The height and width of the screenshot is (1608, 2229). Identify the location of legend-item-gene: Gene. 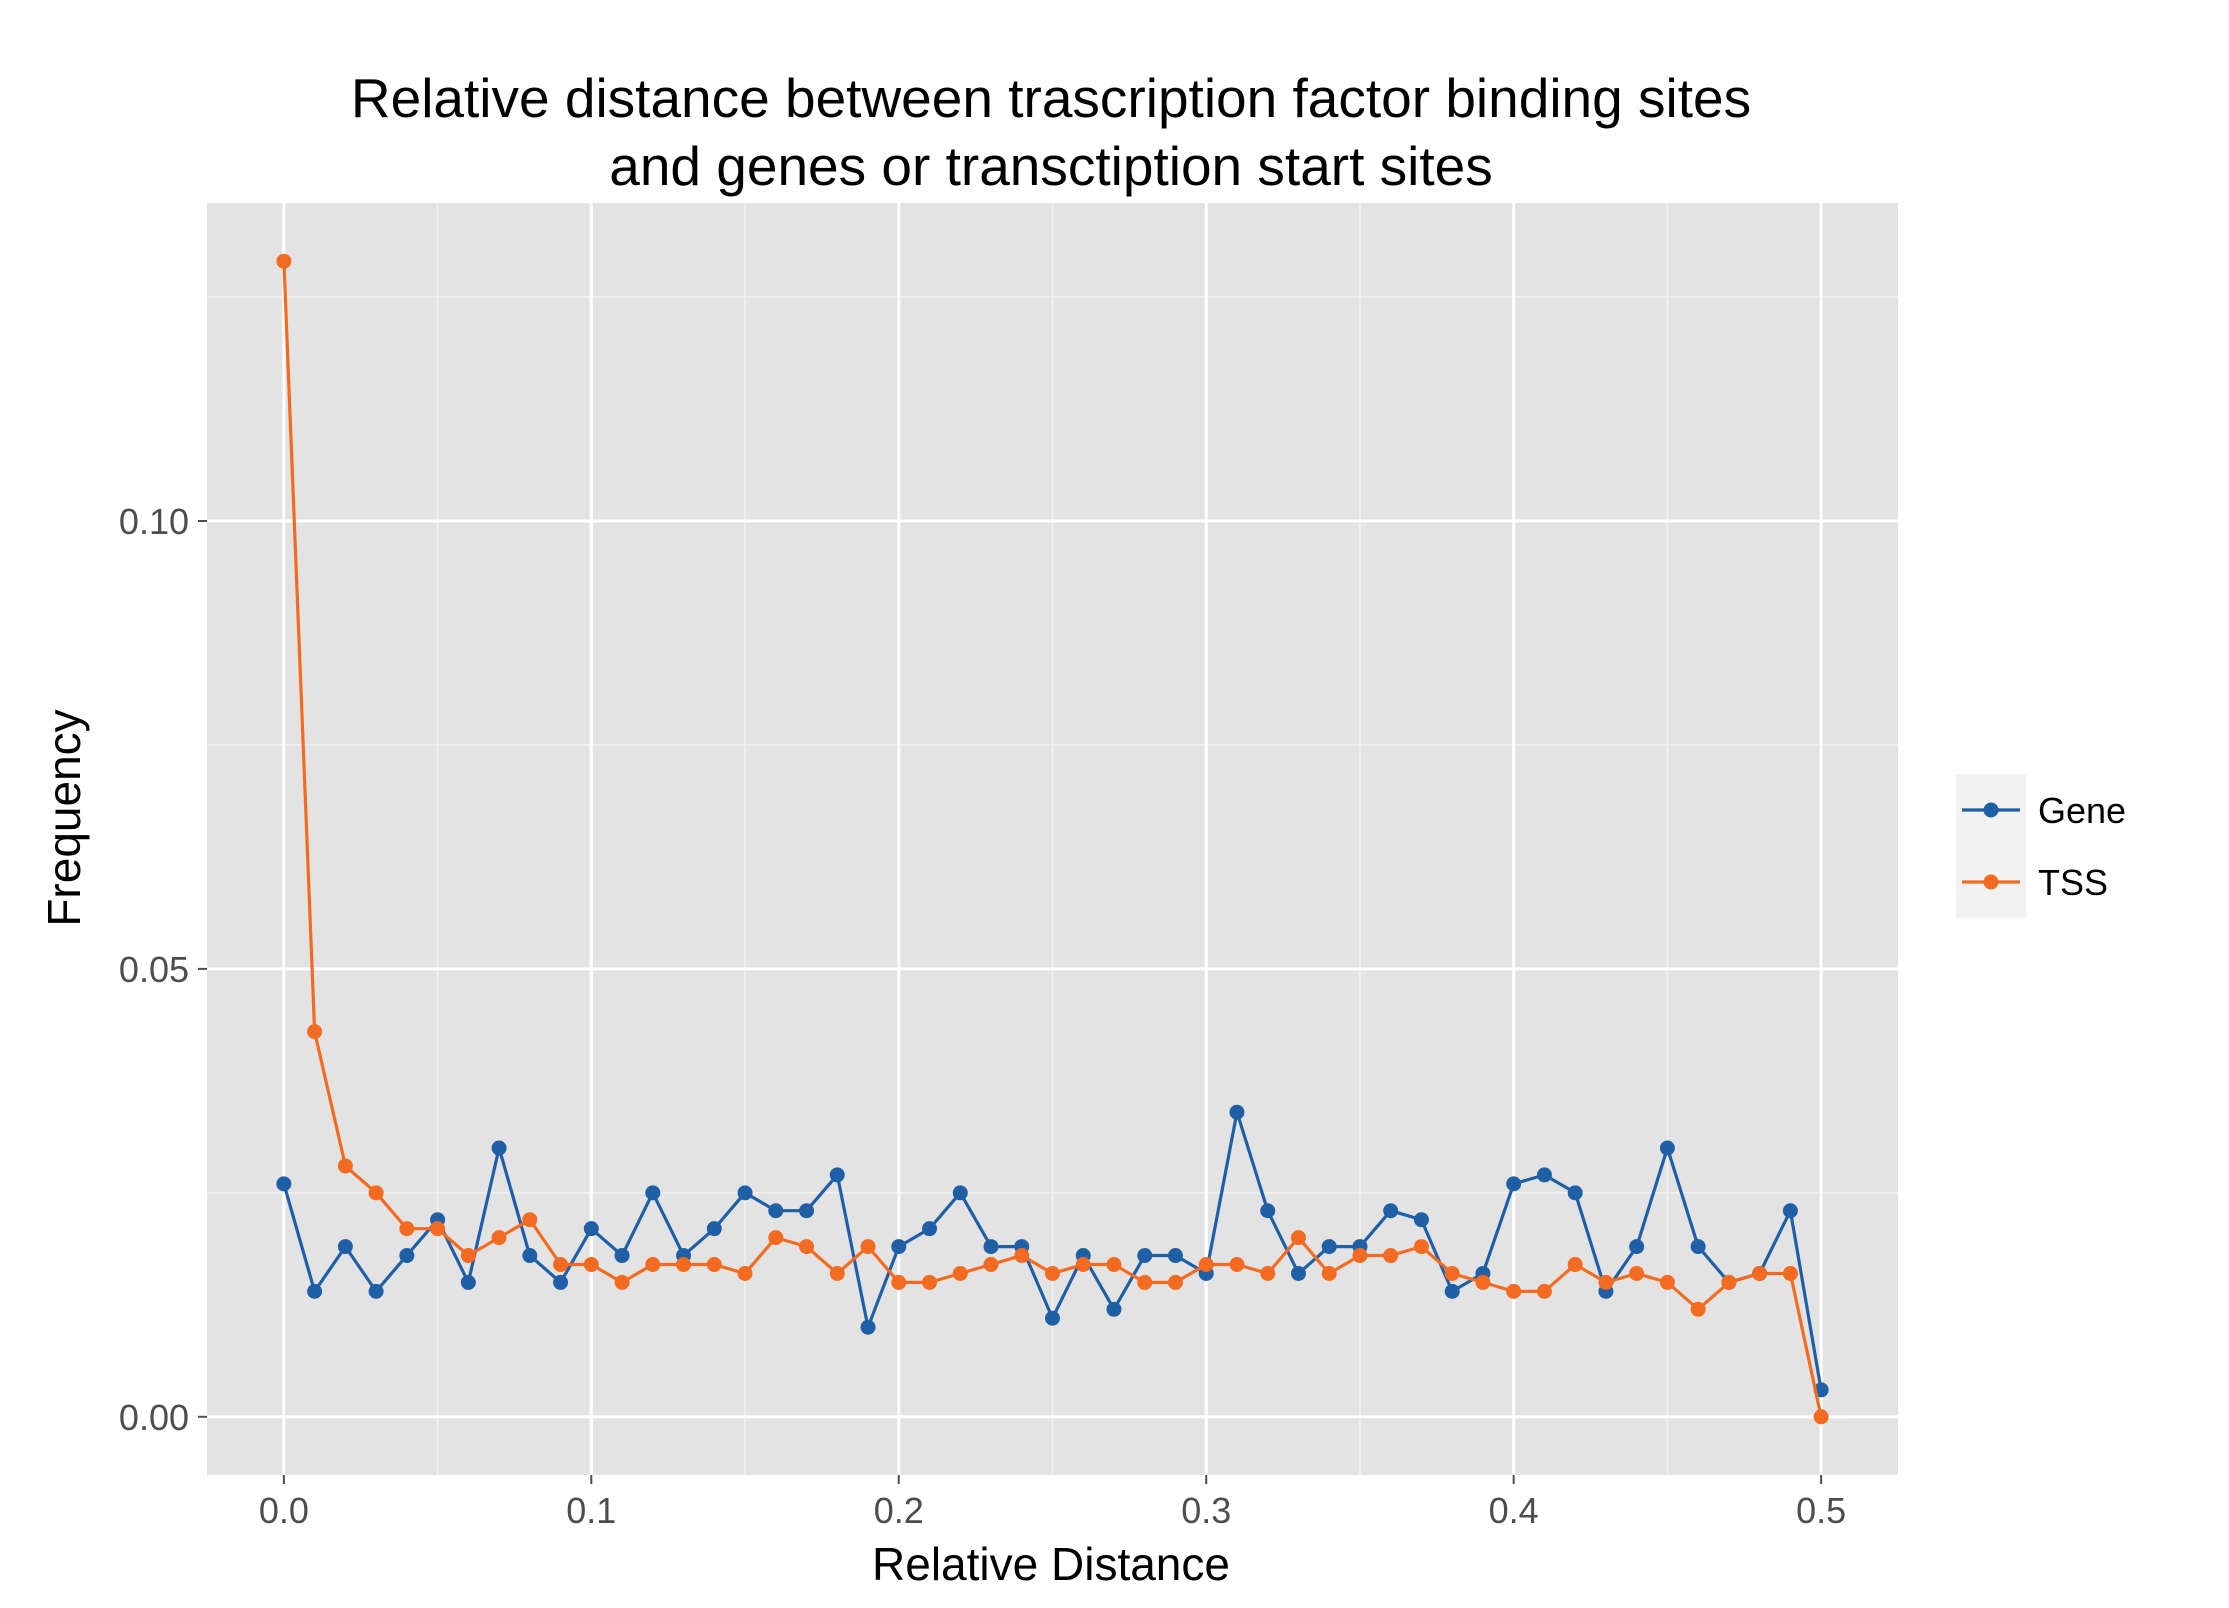
(2041, 810).